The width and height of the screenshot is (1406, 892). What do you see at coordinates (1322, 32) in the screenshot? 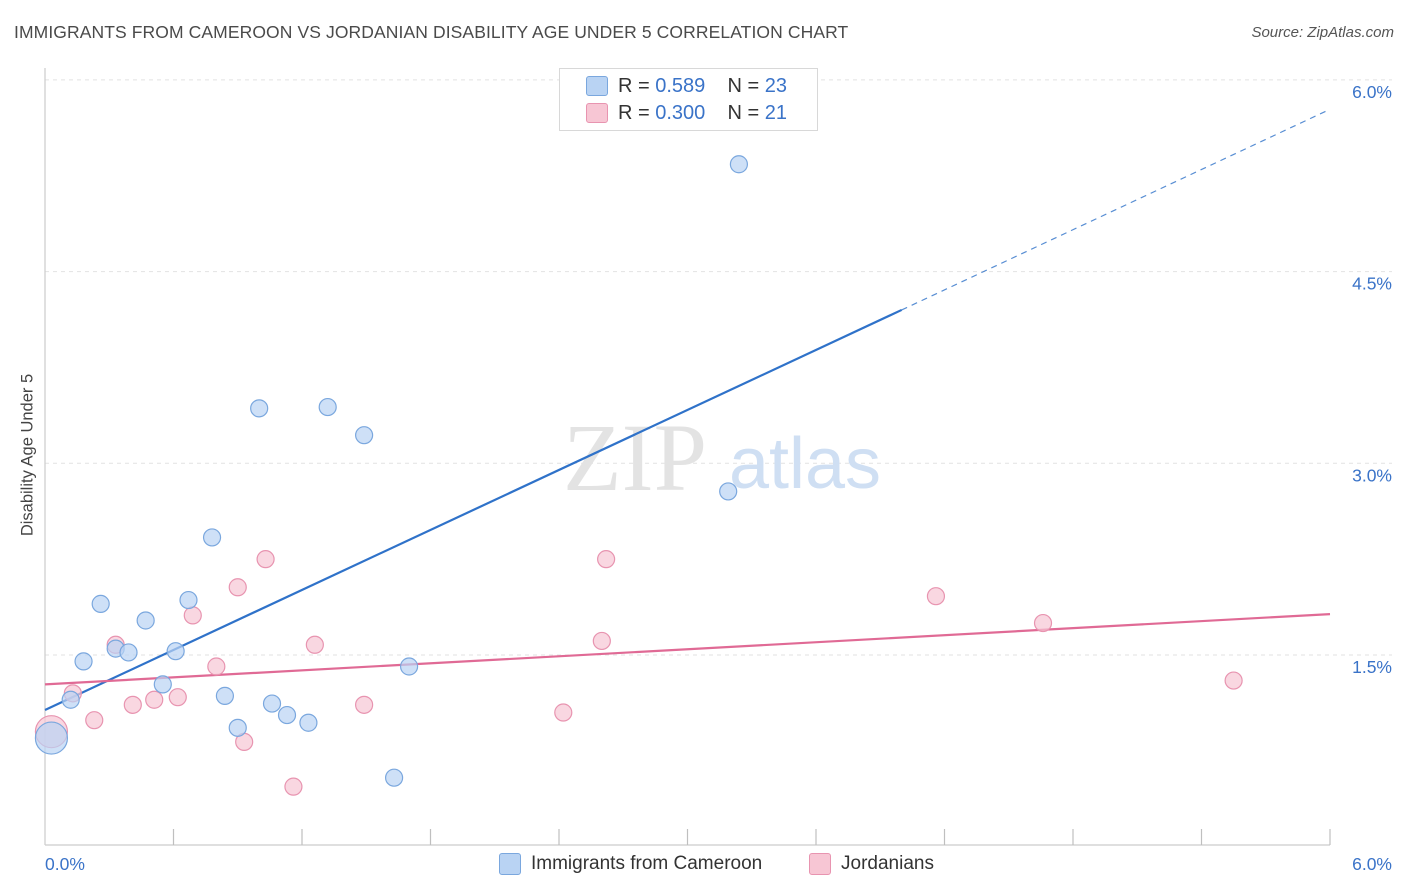
I see `source-credit: Source: ZipAtlas.com` at bounding box center [1322, 32].